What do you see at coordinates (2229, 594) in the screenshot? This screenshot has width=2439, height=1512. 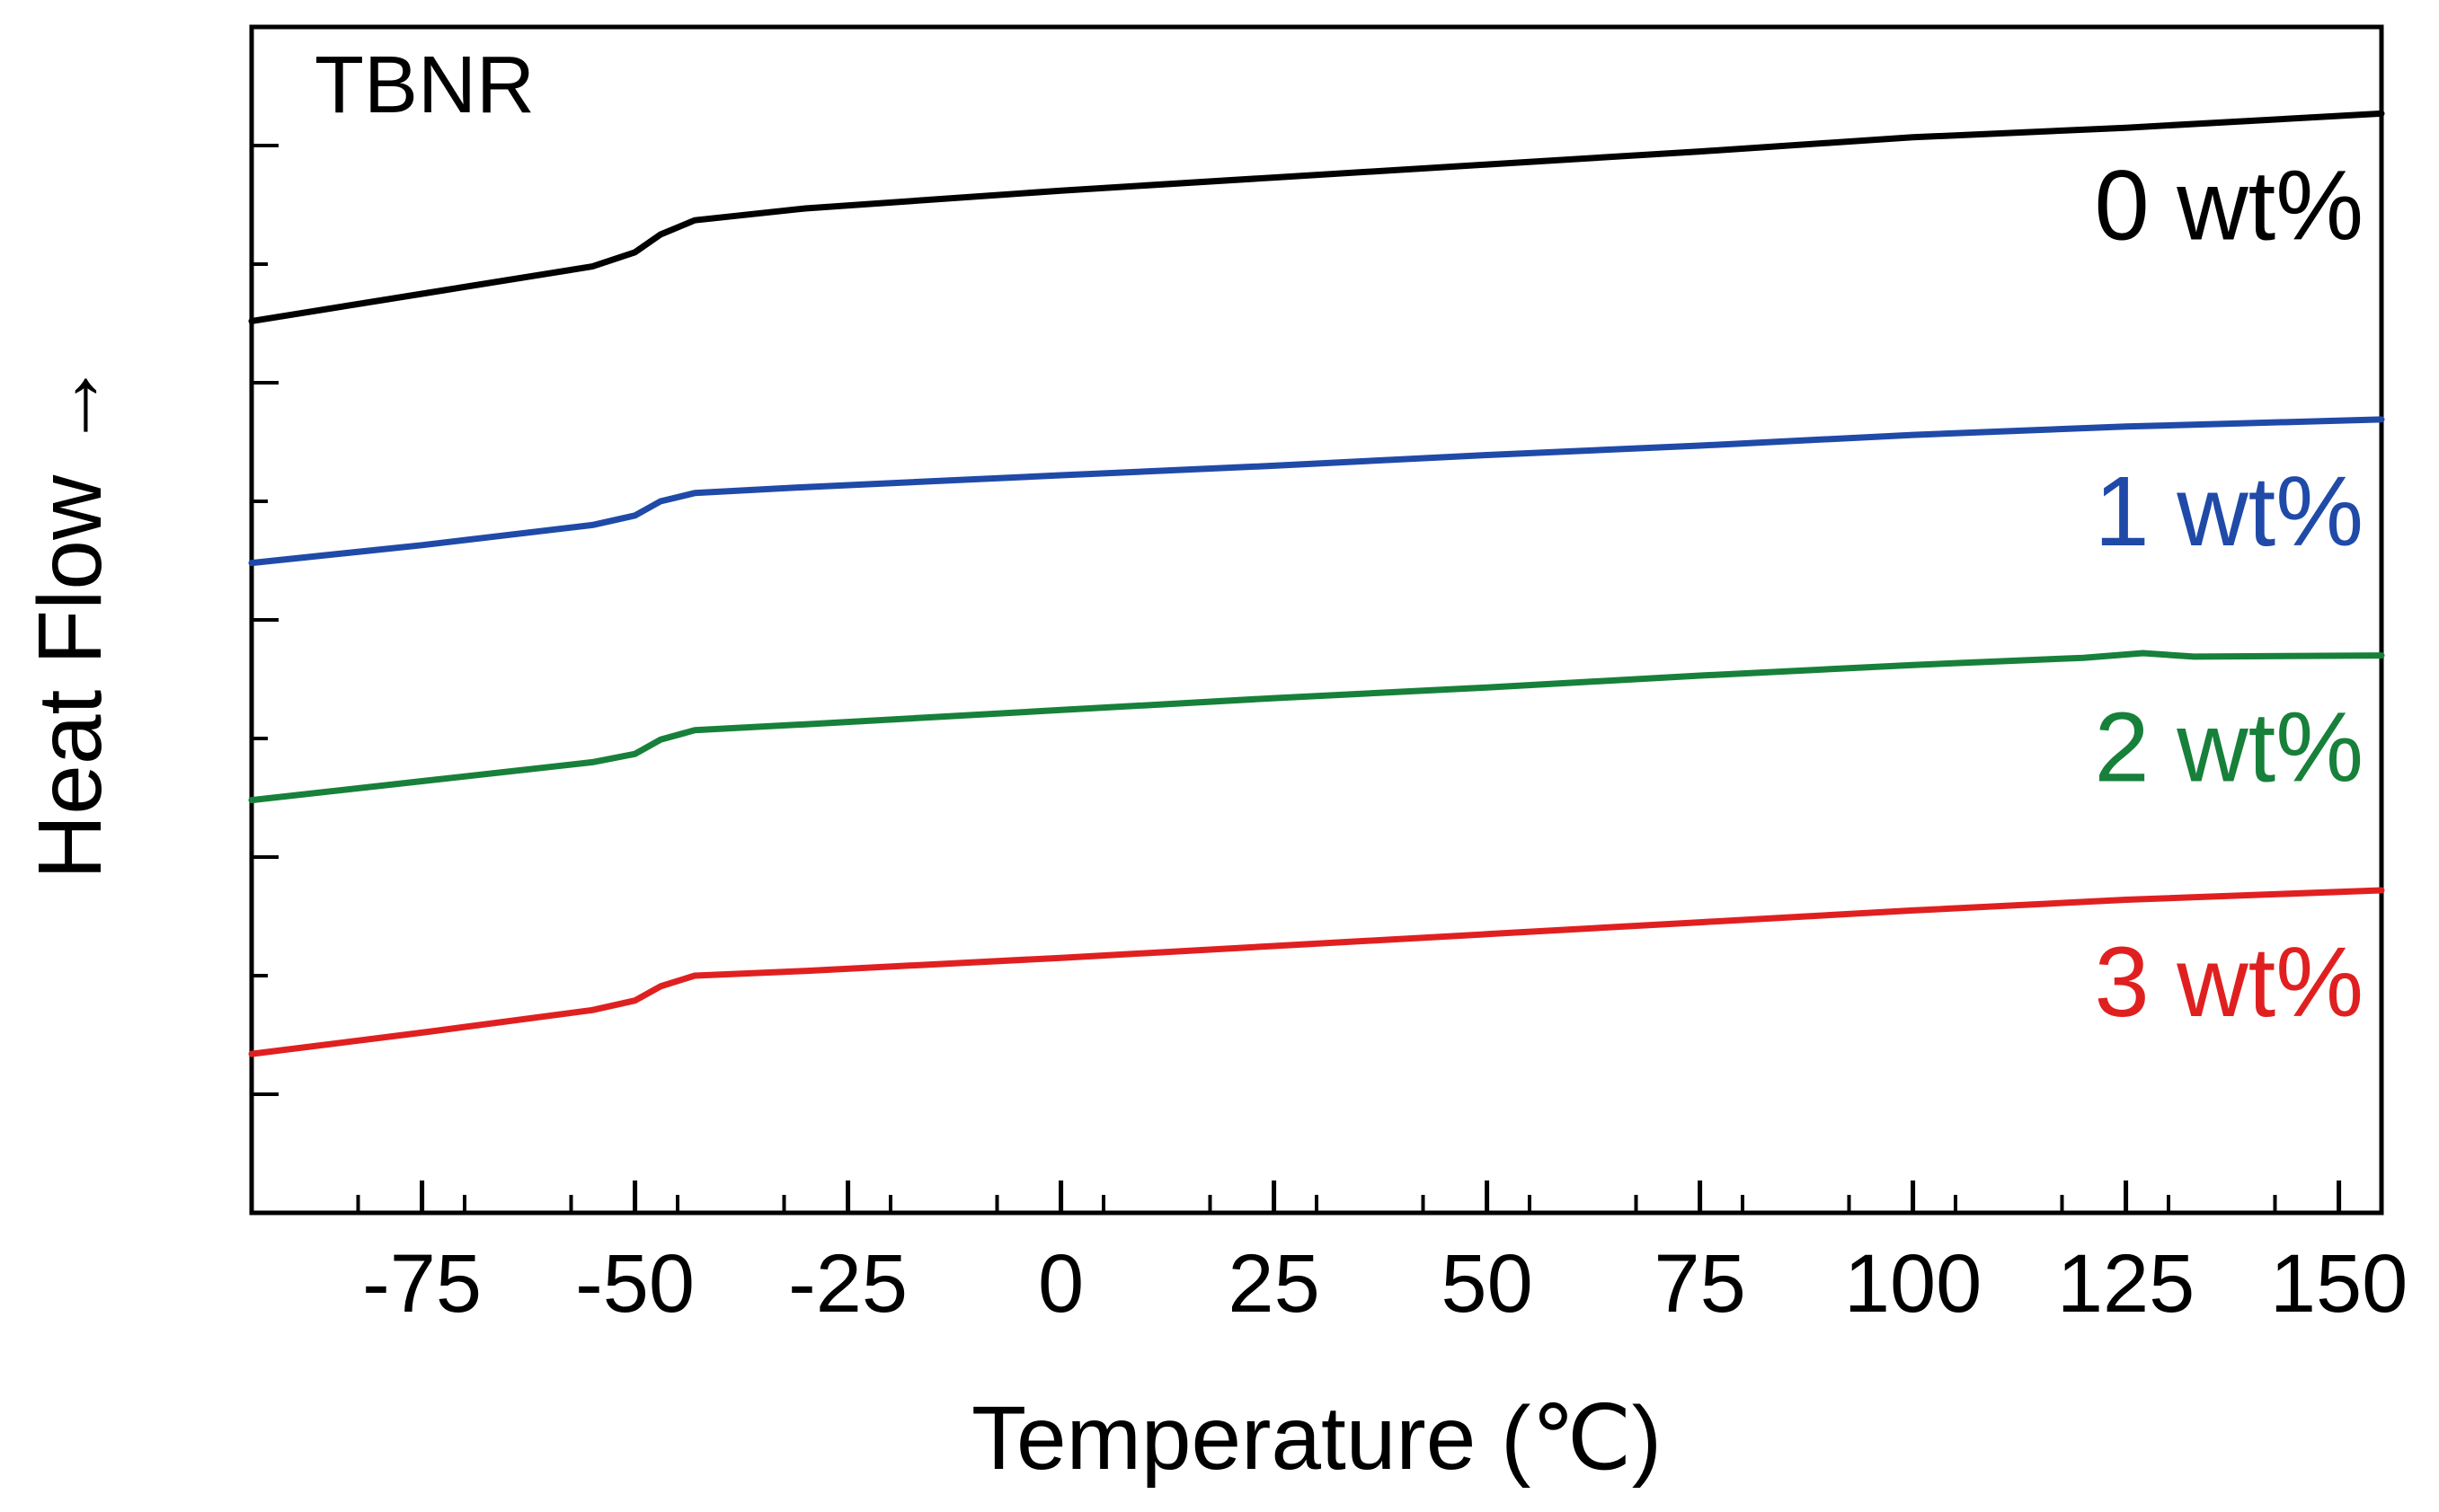 I see `series-label-layer: 0 wt% 1 wt% 2 wt% 3 wt%` at bounding box center [2229, 594].